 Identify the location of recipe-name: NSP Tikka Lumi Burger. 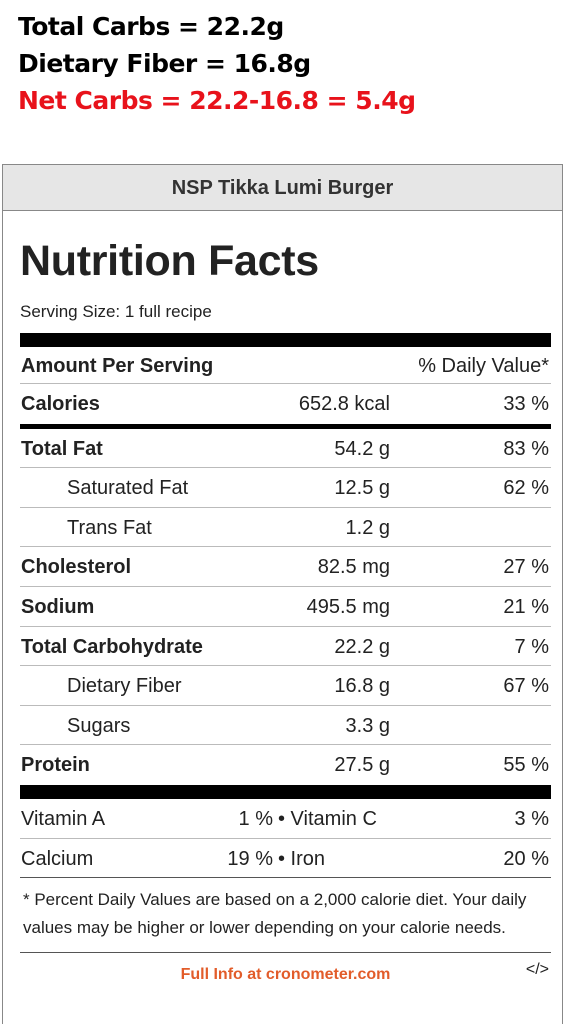
(282, 188).